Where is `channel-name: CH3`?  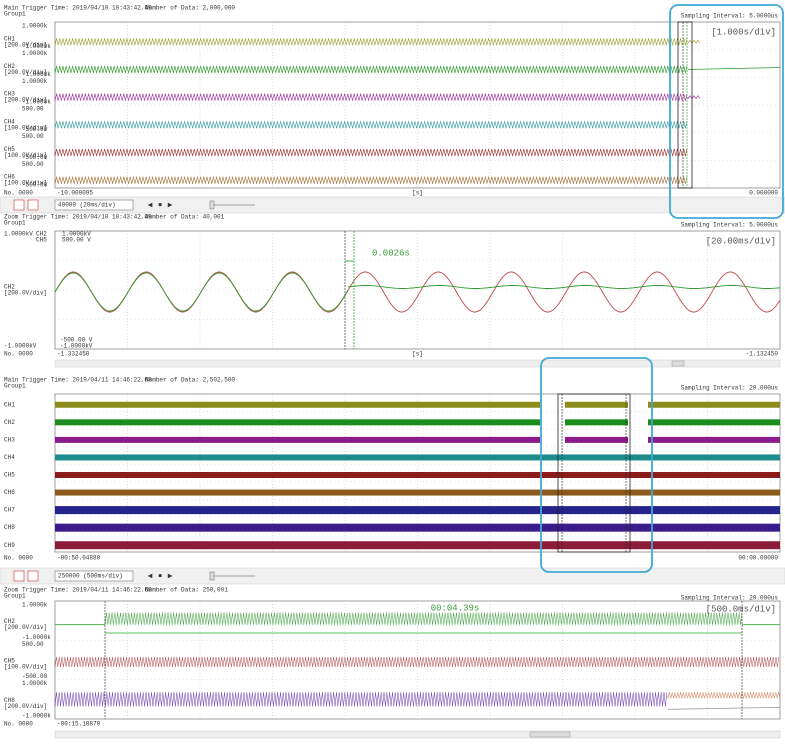
channel-name: CH3 is located at coordinates (9, 94).